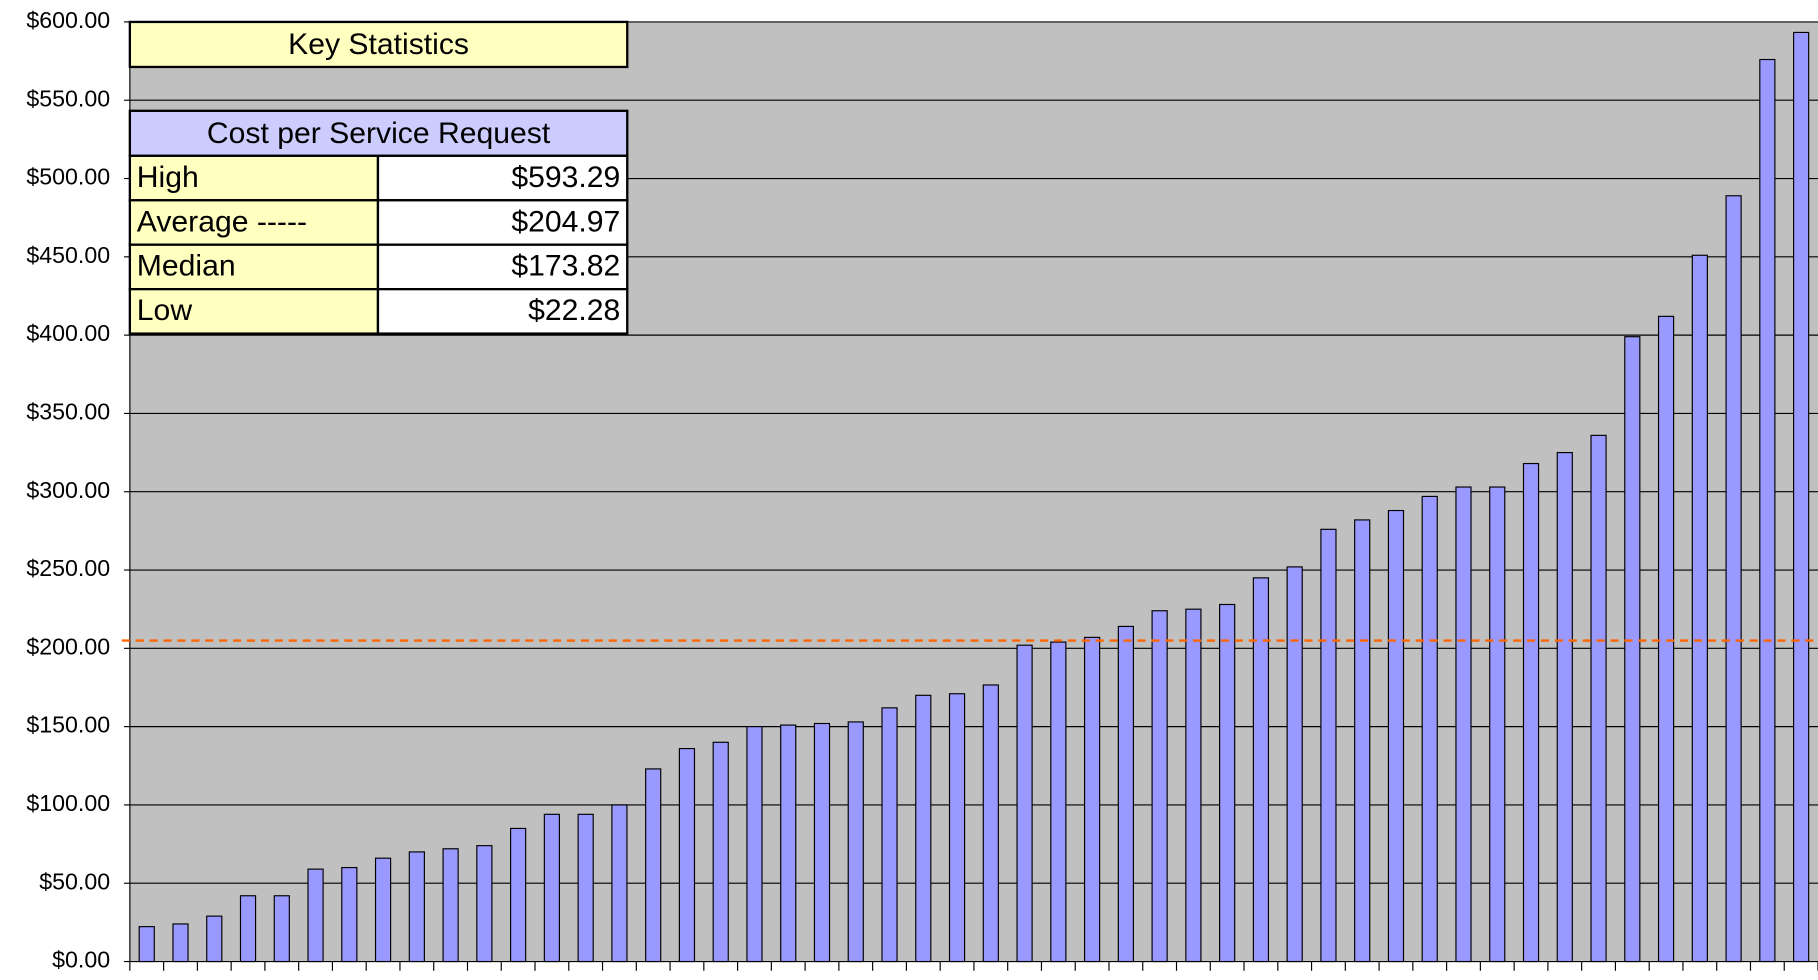 This screenshot has height=980, width=1818. I want to click on table-title: Key Statistics, so click(378, 44).